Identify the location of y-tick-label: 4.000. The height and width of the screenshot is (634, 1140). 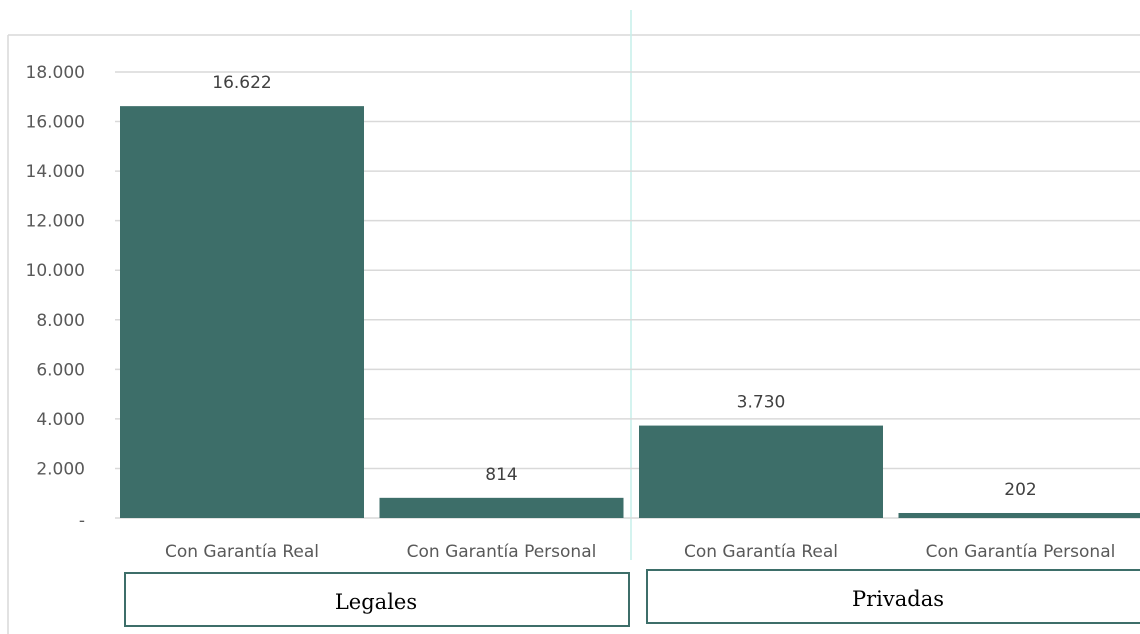
(60, 420).